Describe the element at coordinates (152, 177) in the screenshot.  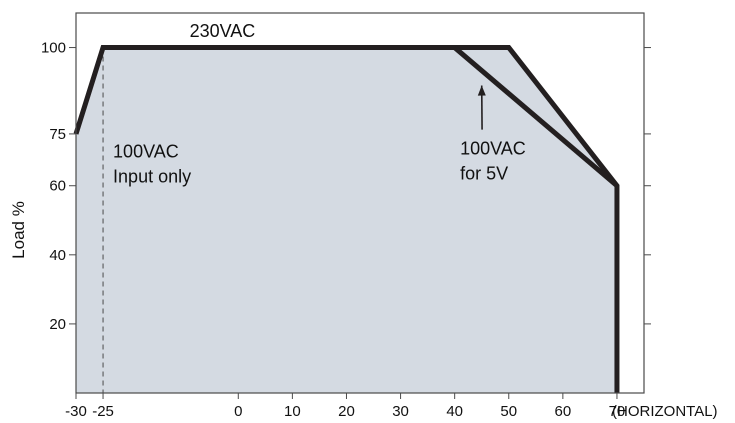
I see `annotation-100vac-input-only: Input only` at that location.